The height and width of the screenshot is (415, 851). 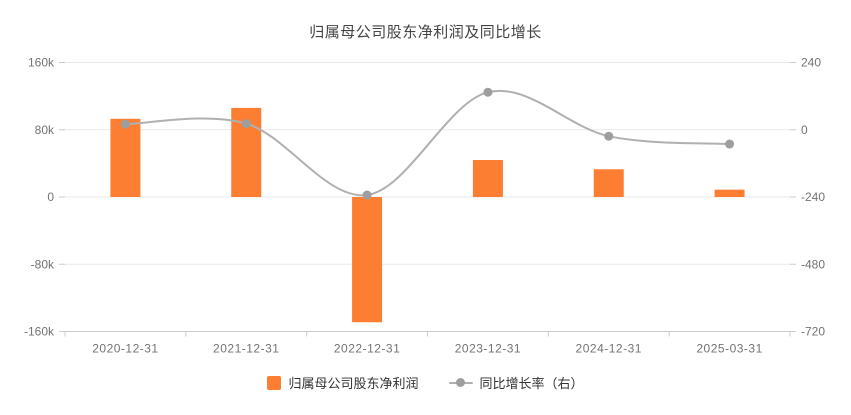 I want to click on right-axis-label: -240, so click(x=813, y=197).